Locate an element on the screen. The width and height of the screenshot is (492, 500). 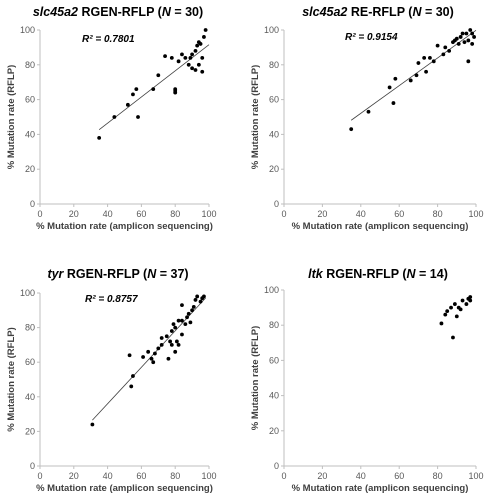
x-tick-label: 80 is located at coordinates (175, 476).